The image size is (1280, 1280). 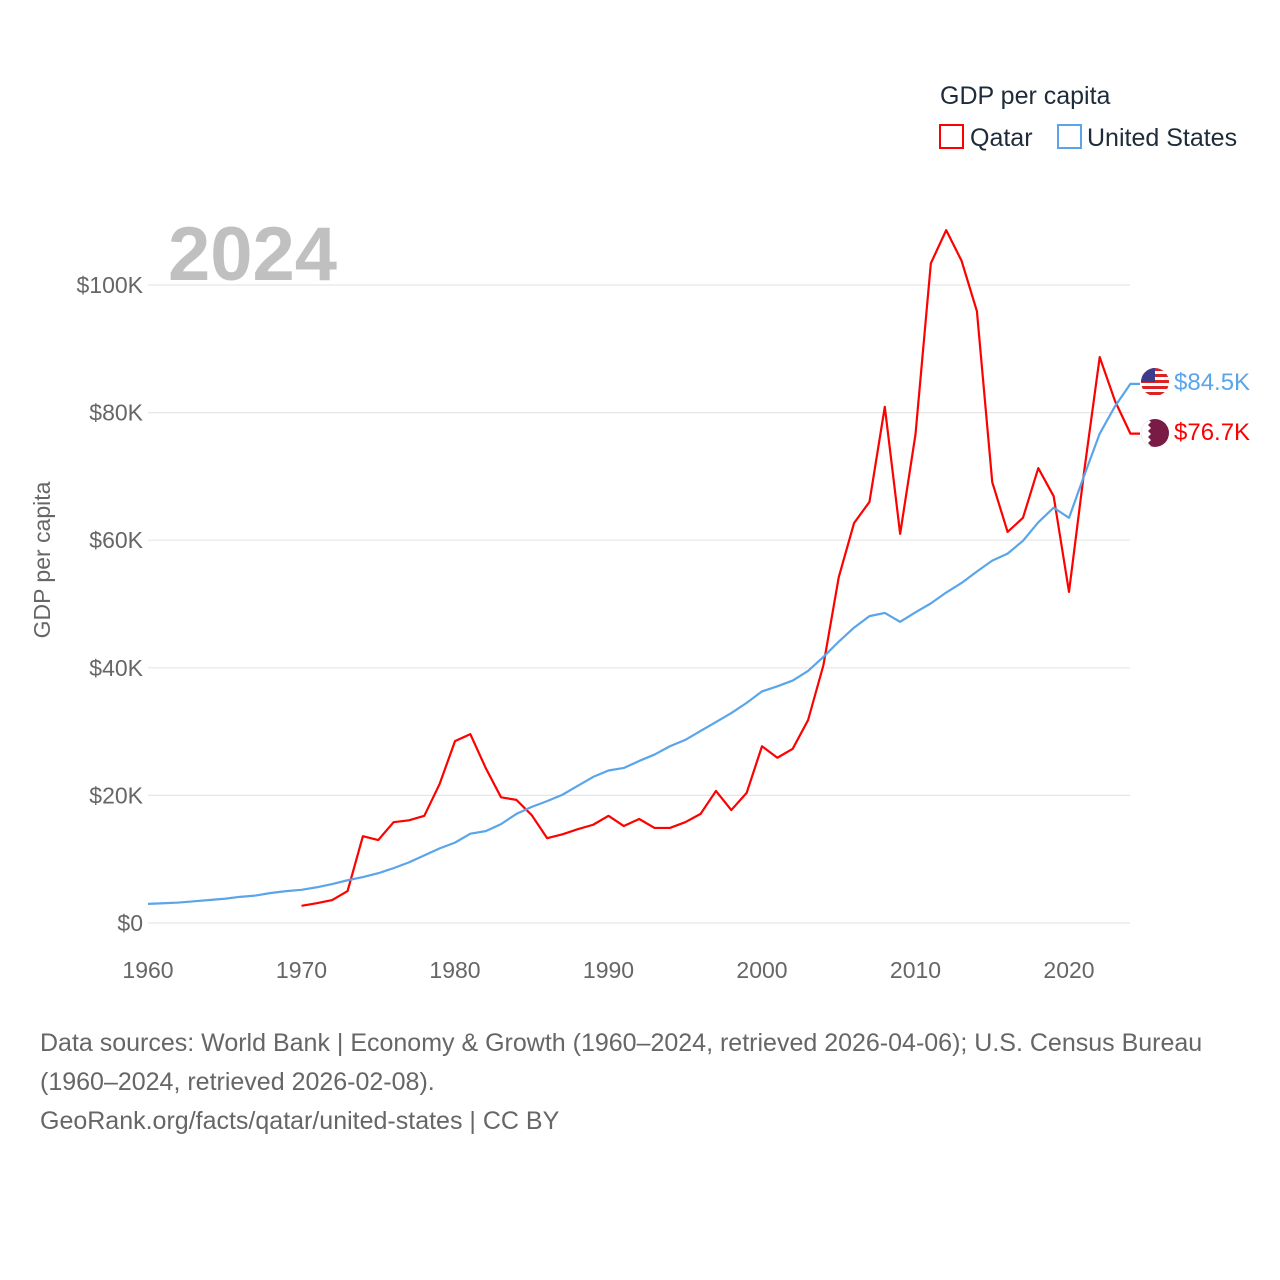 What do you see at coordinates (1001, 138) in the screenshot?
I see `legend-item-qatar: Qatar` at bounding box center [1001, 138].